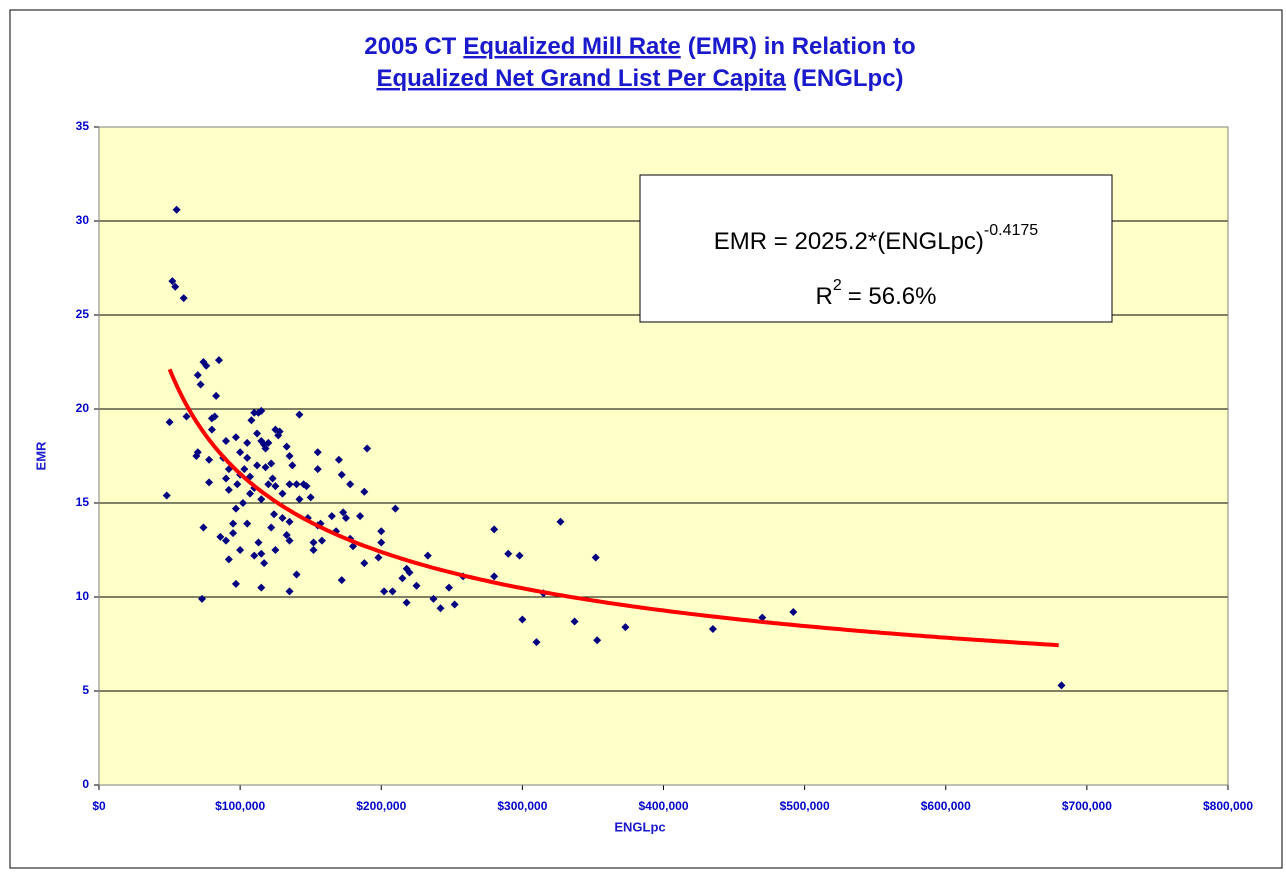 The height and width of the screenshot is (876, 1286). What do you see at coordinates (805, 806) in the screenshot?
I see `x-tick-label: $500,000` at bounding box center [805, 806].